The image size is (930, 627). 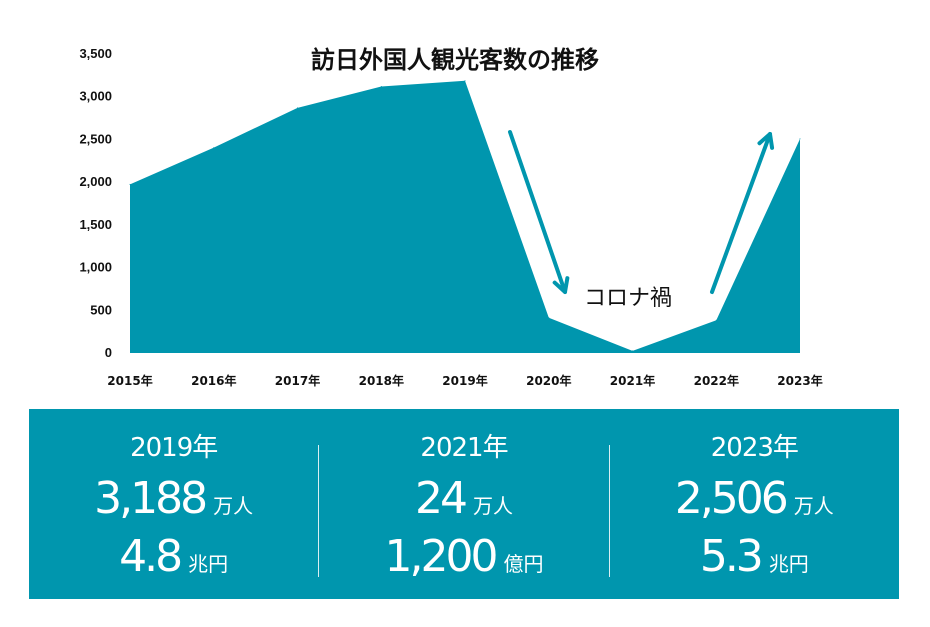 I want to click on y-tick-label: 0, so click(x=108, y=352).